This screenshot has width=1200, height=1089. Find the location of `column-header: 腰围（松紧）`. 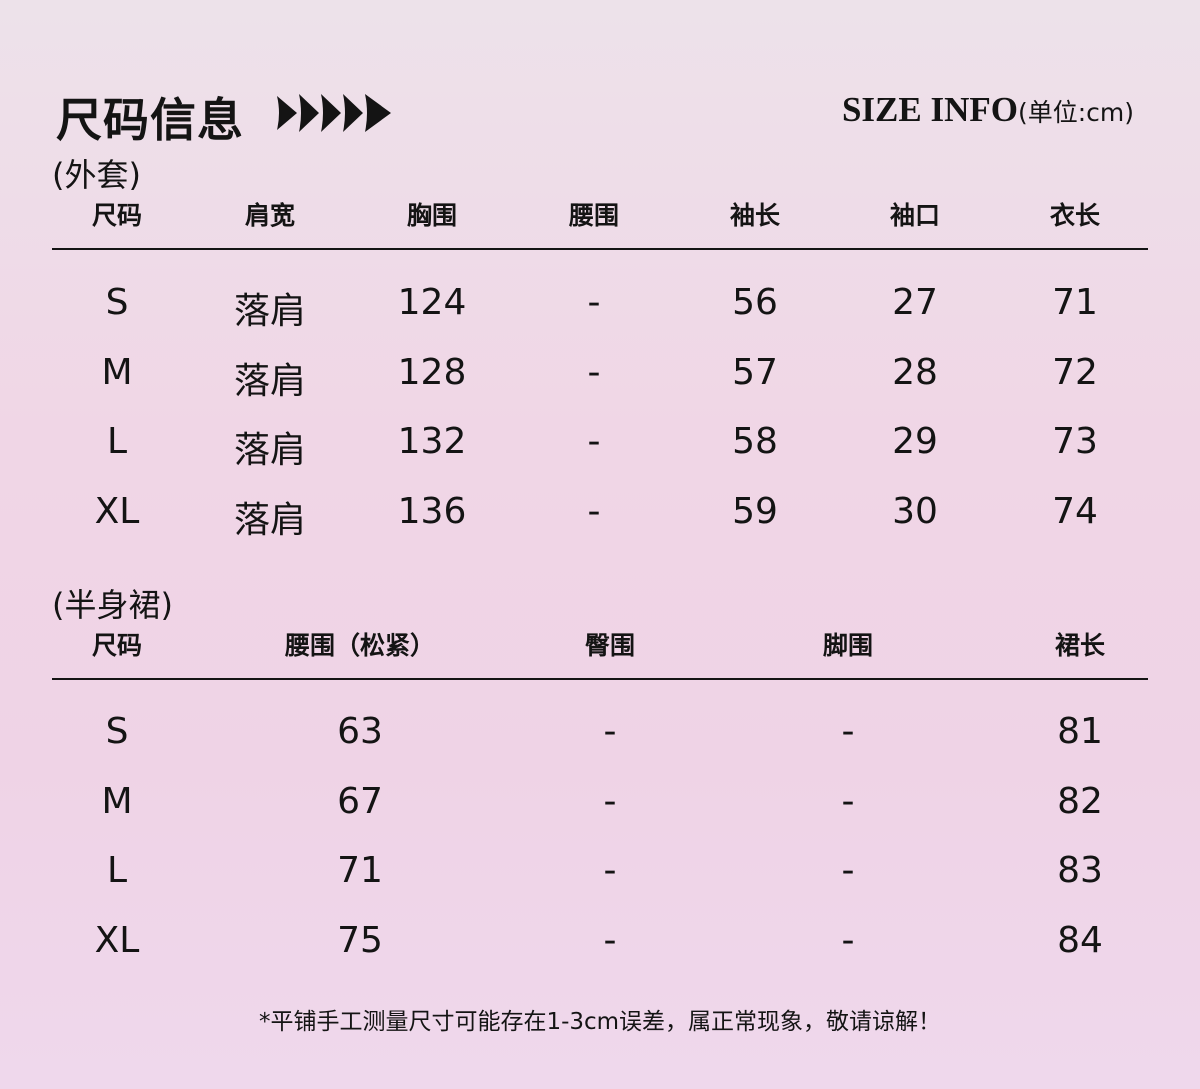

column-header: 腰围（松紧） is located at coordinates (360, 645).